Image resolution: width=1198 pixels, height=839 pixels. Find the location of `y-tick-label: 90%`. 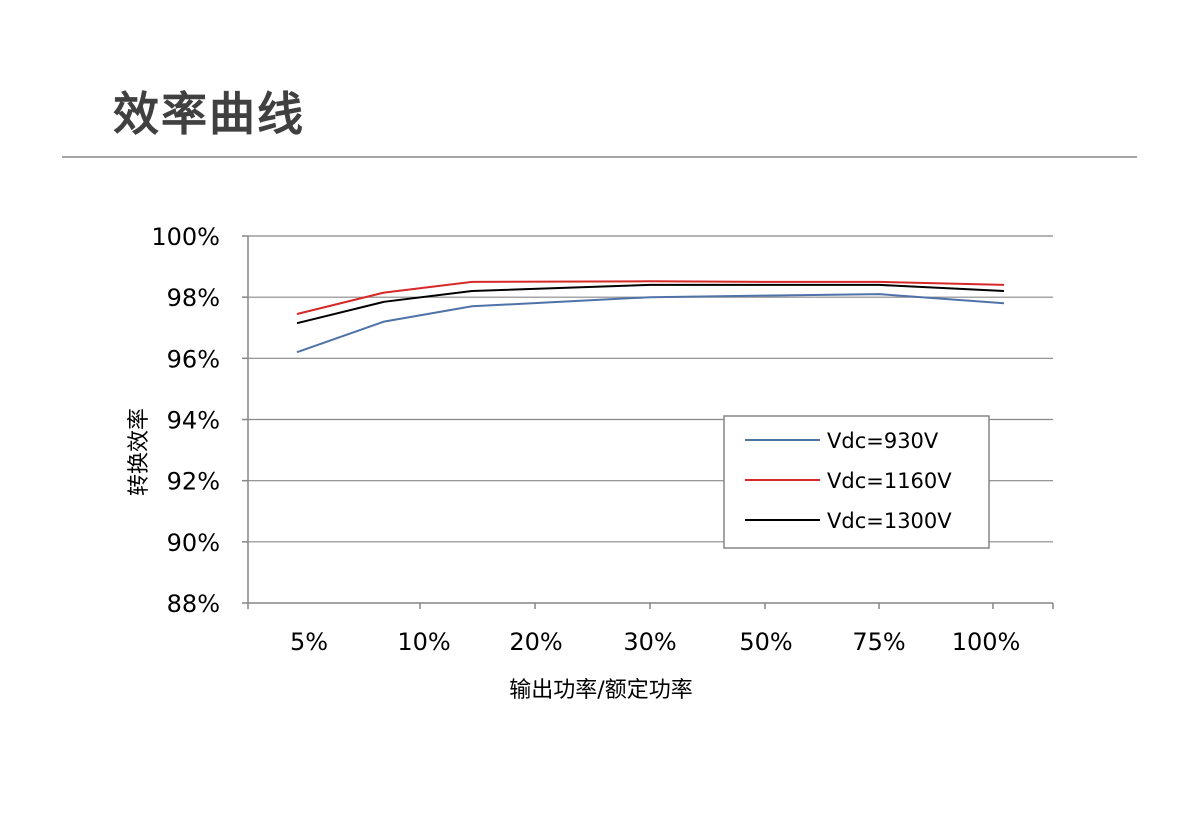

y-tick-label: 90% is located at coordinates (193, 543).